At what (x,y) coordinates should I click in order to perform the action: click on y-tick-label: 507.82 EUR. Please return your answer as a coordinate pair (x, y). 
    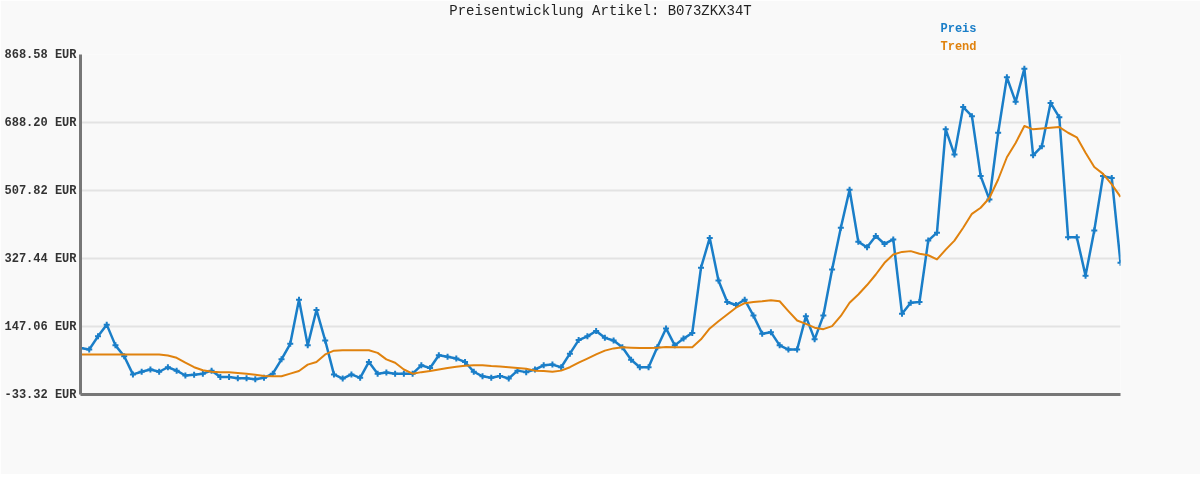
    Looking at the image, I should click on (41, 190).